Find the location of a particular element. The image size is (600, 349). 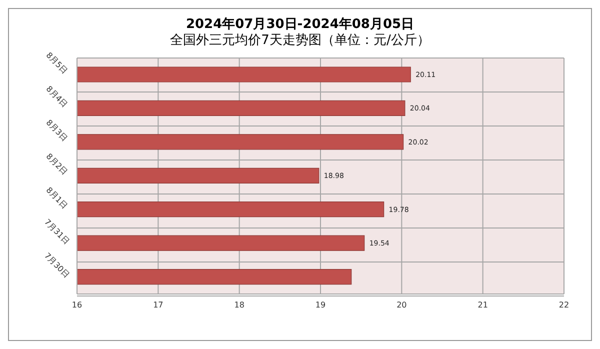

x-tick-label: 18 is located at coordinates (239, 305).